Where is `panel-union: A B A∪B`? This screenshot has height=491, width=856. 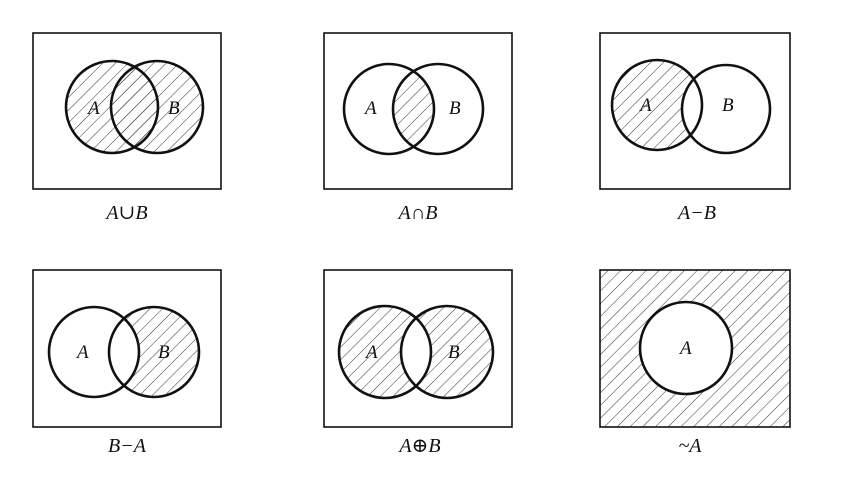 panel-union: A B A∪B is located at coordinates (127, 128).